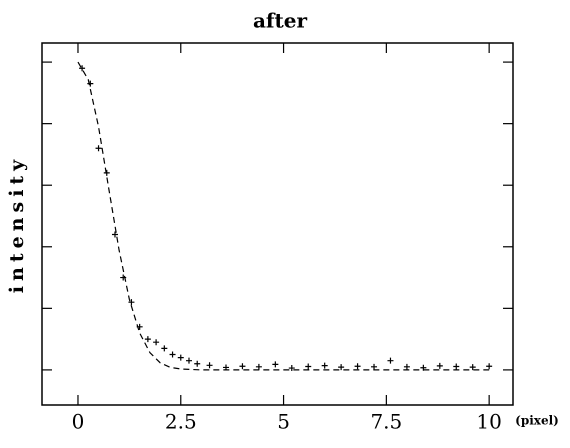  Describe the element at coordinates (537, 421) in the screenshot. I see `x-axis-label: (pixel)` at that location.